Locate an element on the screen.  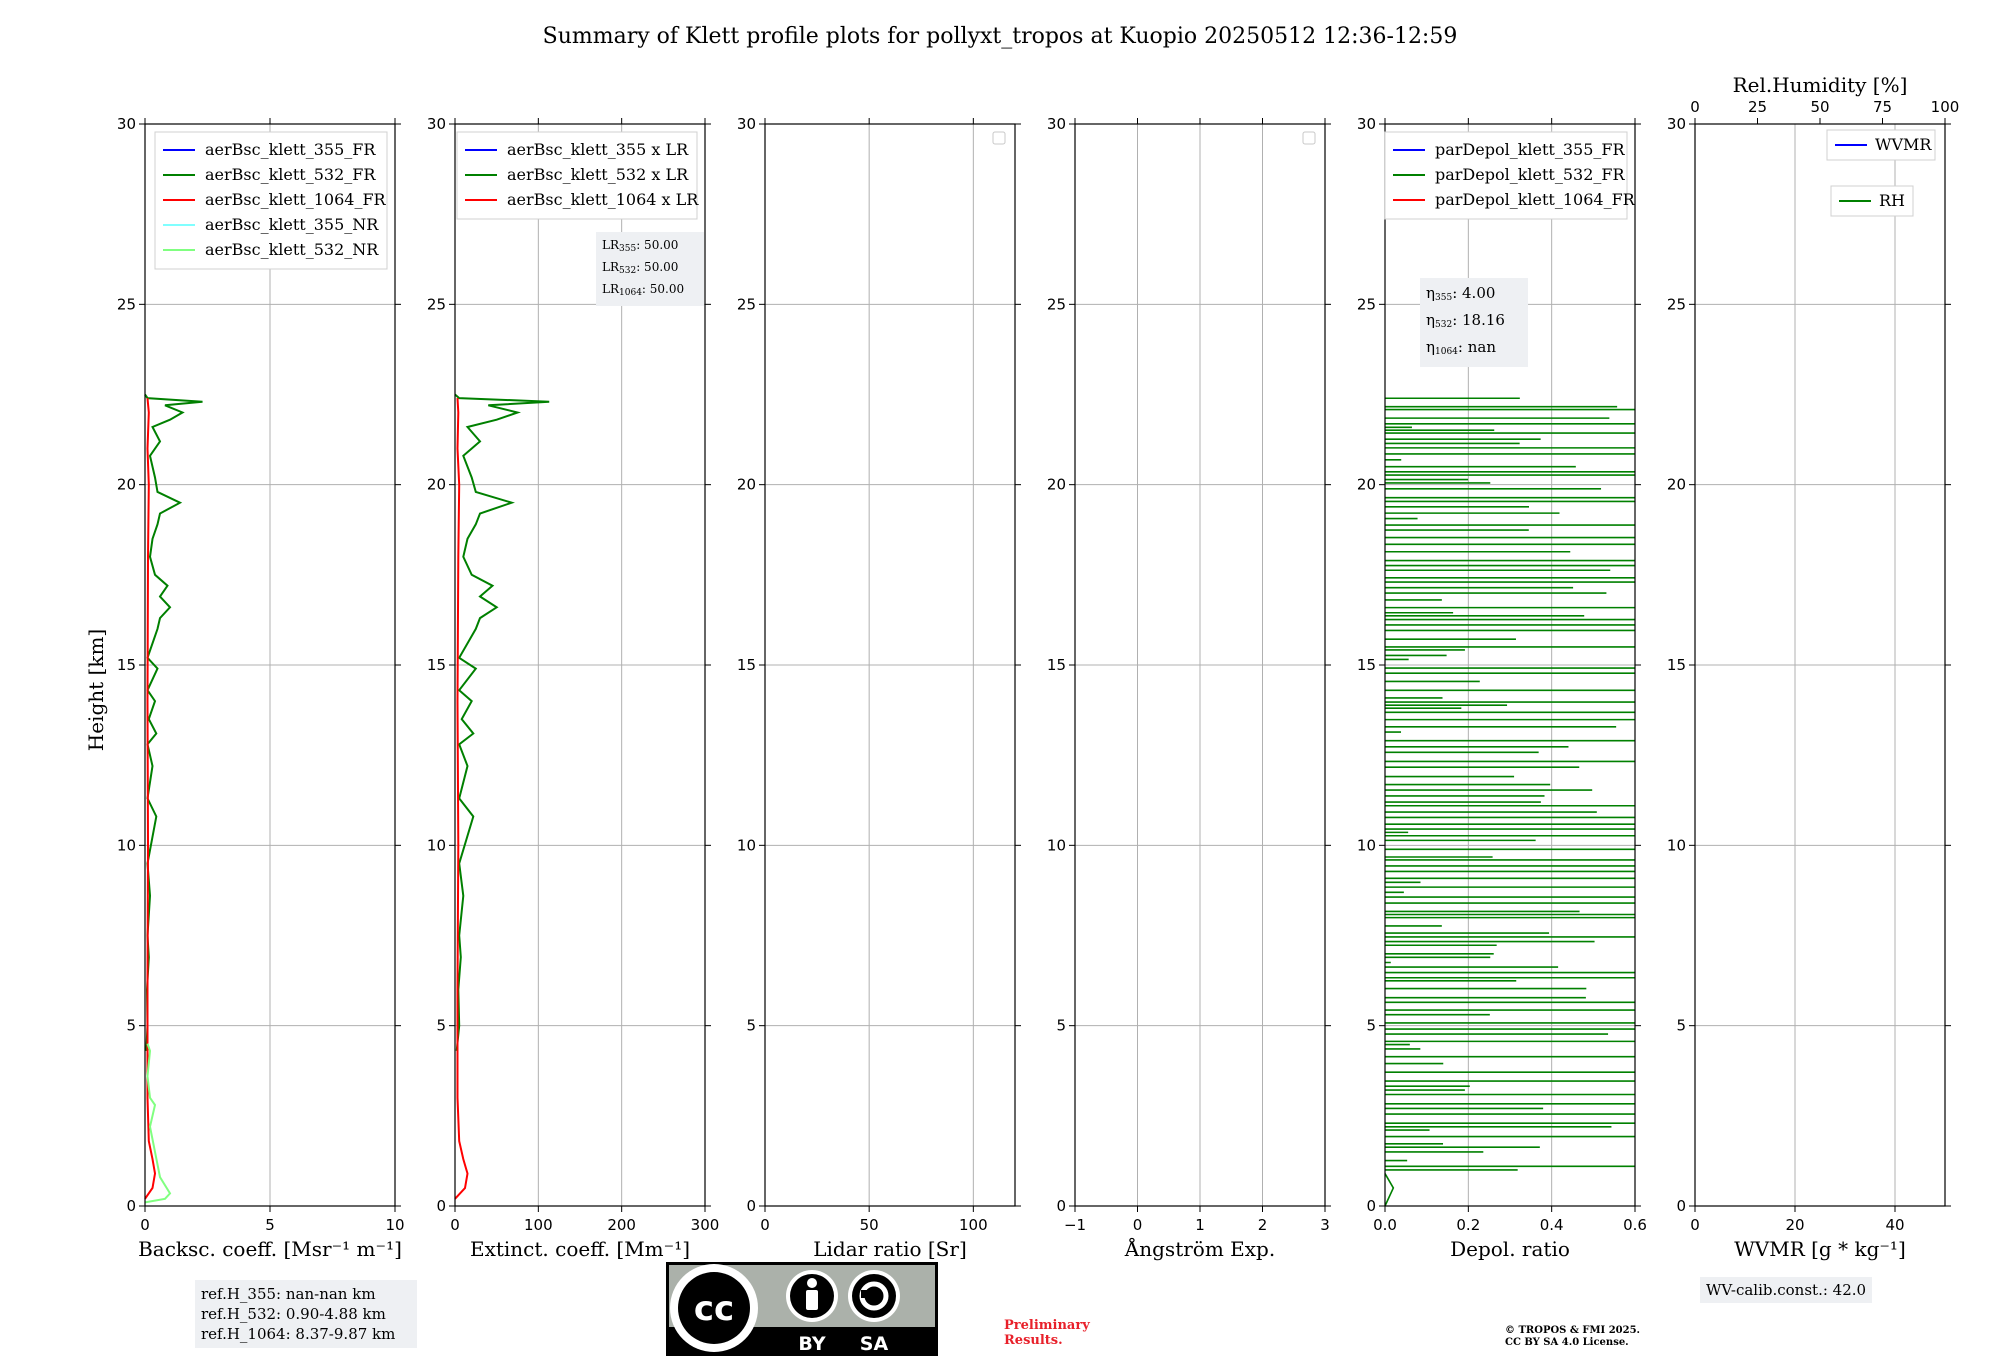
lidar-ratio-subscript: 1064 is located at coordinates (630, 293).